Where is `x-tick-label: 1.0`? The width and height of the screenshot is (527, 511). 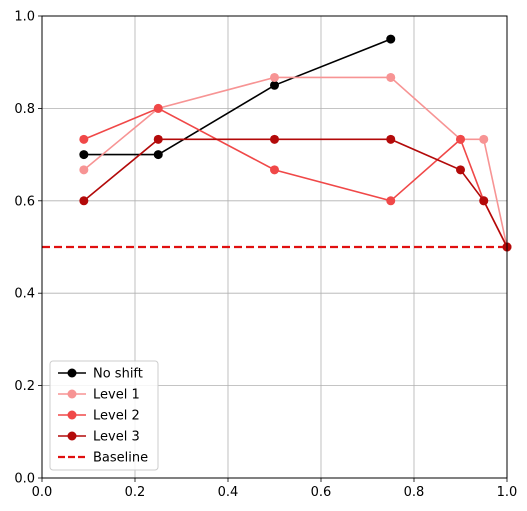 x-tick-label: 1.0 is located at coordinates (507, 492).